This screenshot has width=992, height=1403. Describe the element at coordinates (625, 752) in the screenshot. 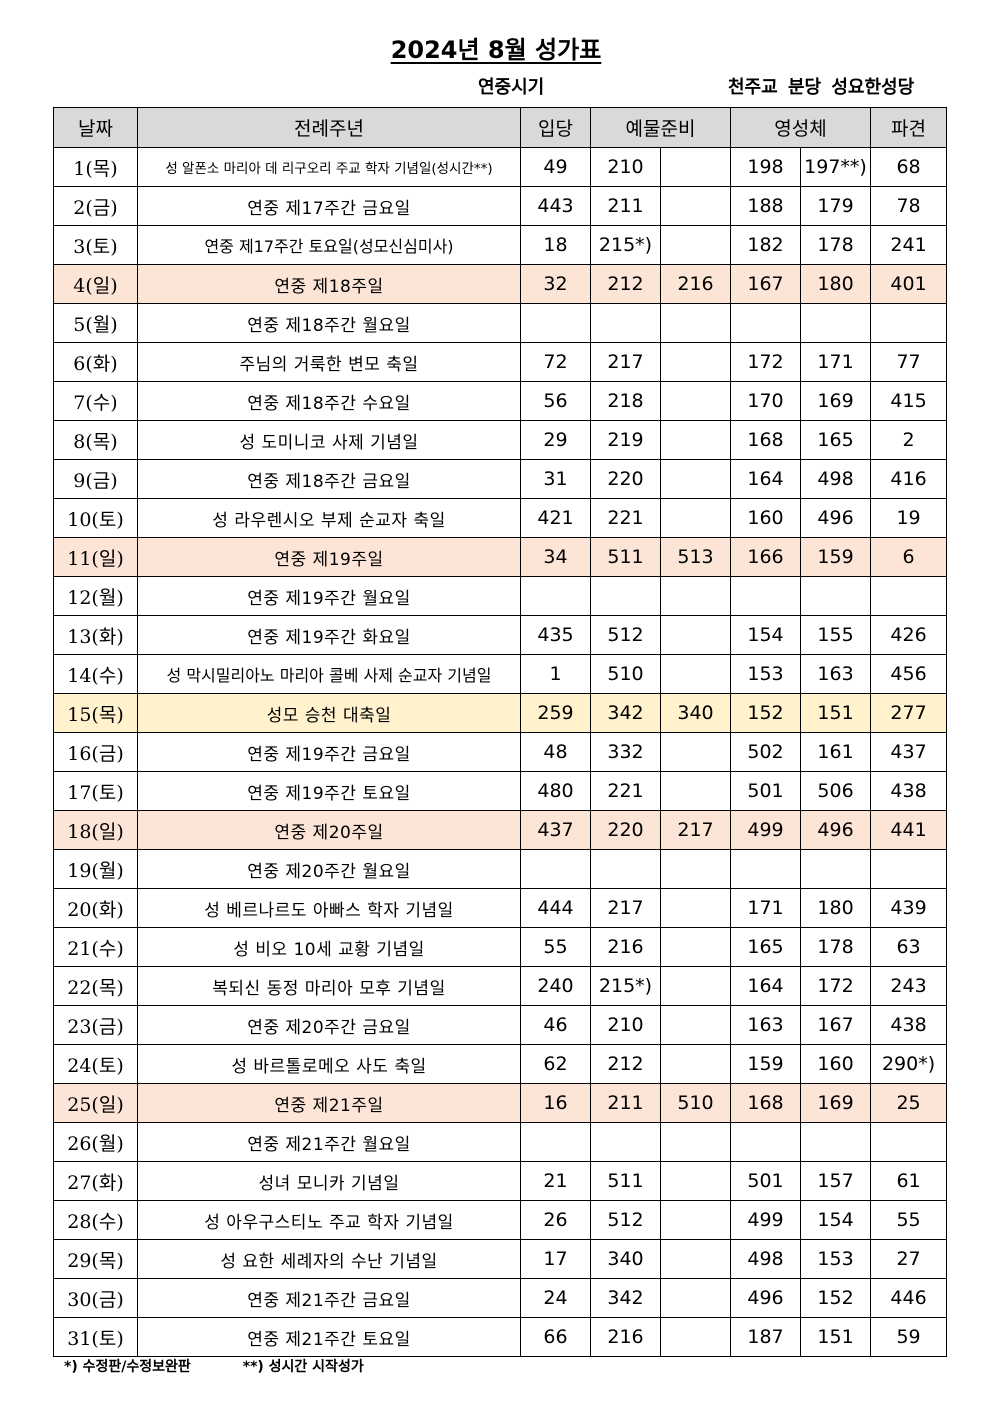

I see `offertory-hymn-1-cell: 332` at that location.